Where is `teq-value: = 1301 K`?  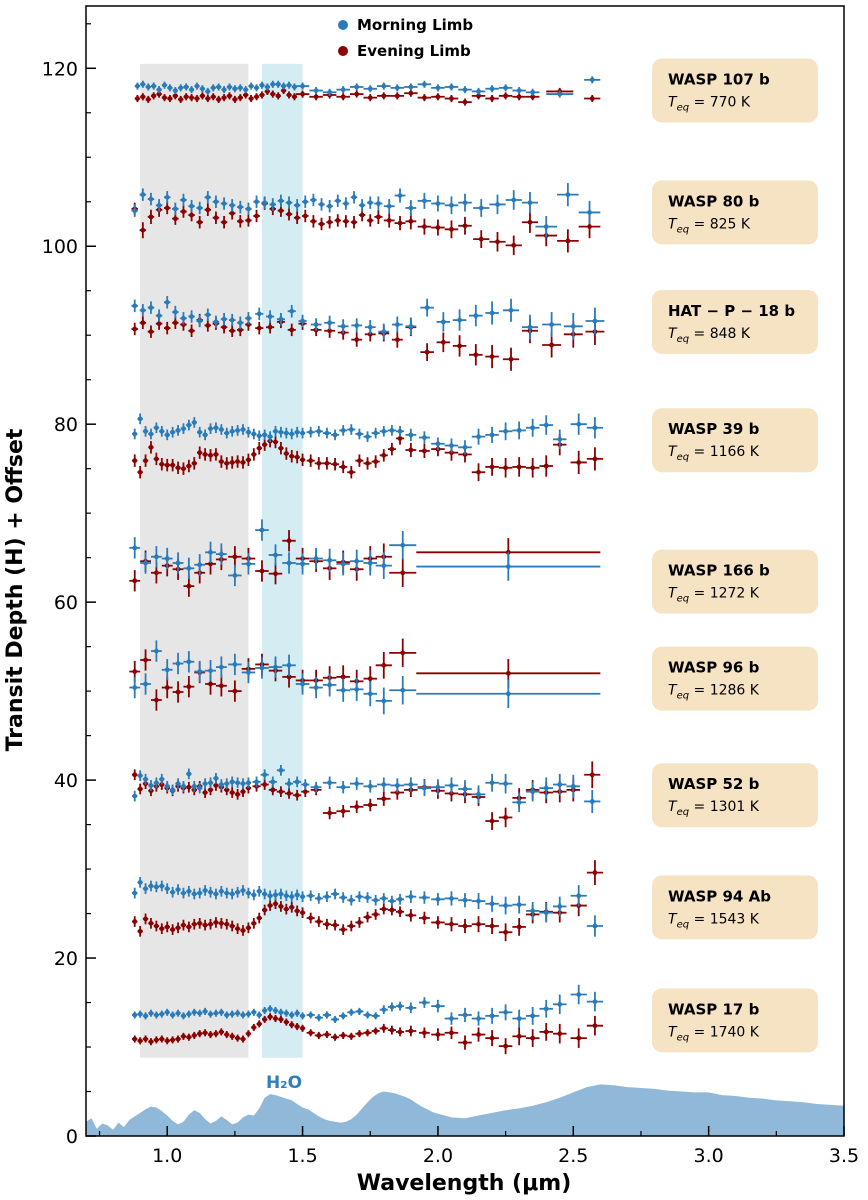 teq-value: = 1301 K is located at coordinates (724, 807).